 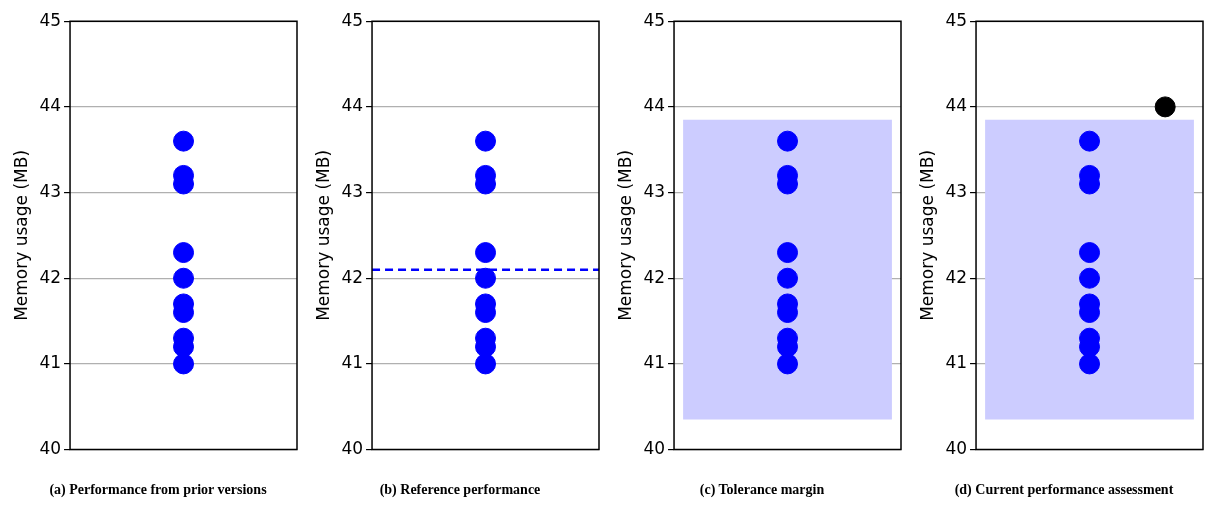 What do you see at coordinates (1064, 490) in the screenshot?
I see `text: (d) Current performance assessment` at bounding box center [1064, 490].